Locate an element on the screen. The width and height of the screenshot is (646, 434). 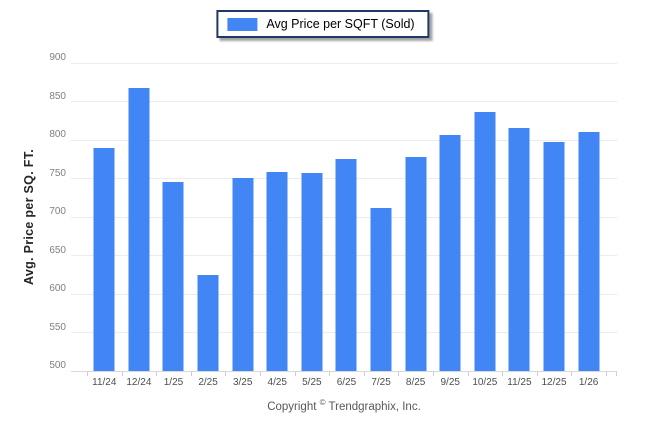
x-axis-baseline is located at coordinates (344, 371).